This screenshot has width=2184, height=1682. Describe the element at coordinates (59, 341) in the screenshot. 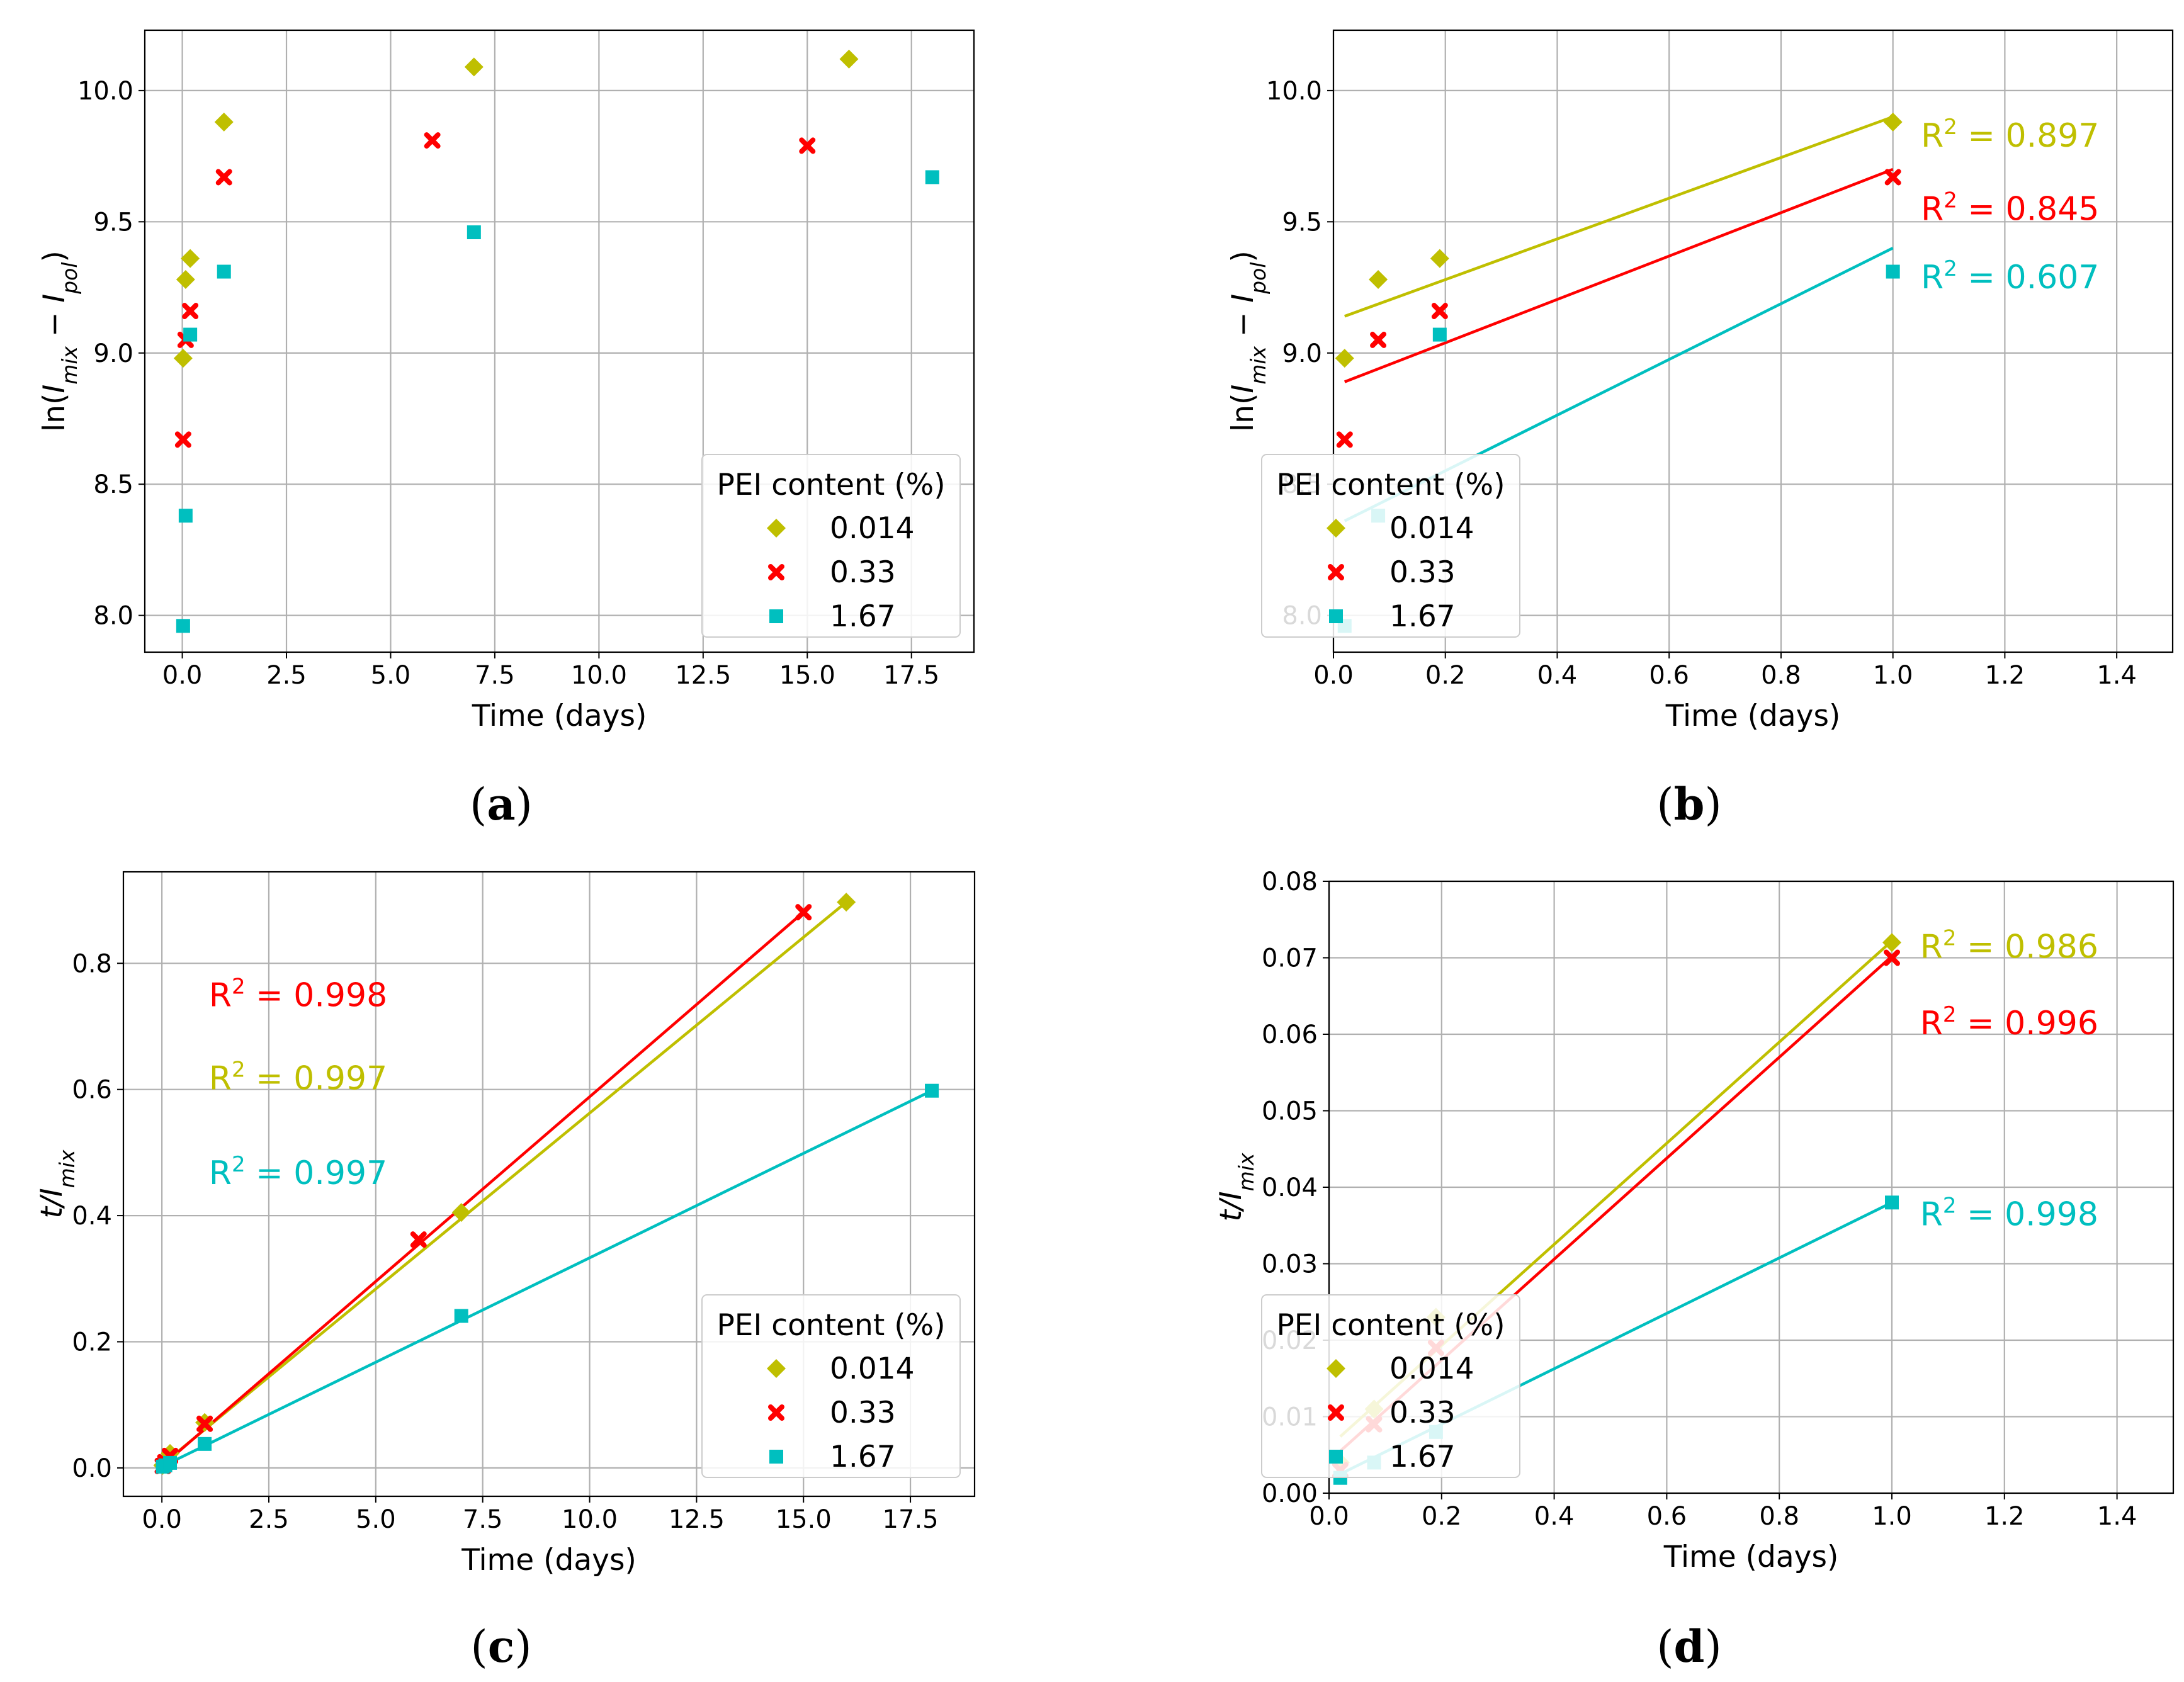

I see `y-axis-label: ln(Imix − Ipol)` at that location.